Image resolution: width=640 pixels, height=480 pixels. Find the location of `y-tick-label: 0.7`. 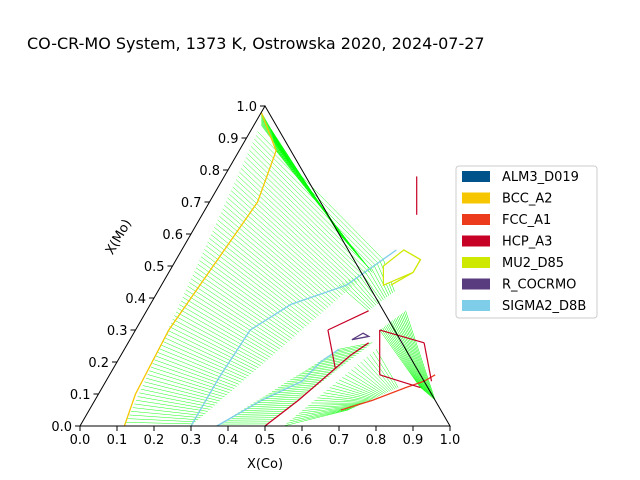

y-tick-label: 0.7 is located at coordinates (191, 203).